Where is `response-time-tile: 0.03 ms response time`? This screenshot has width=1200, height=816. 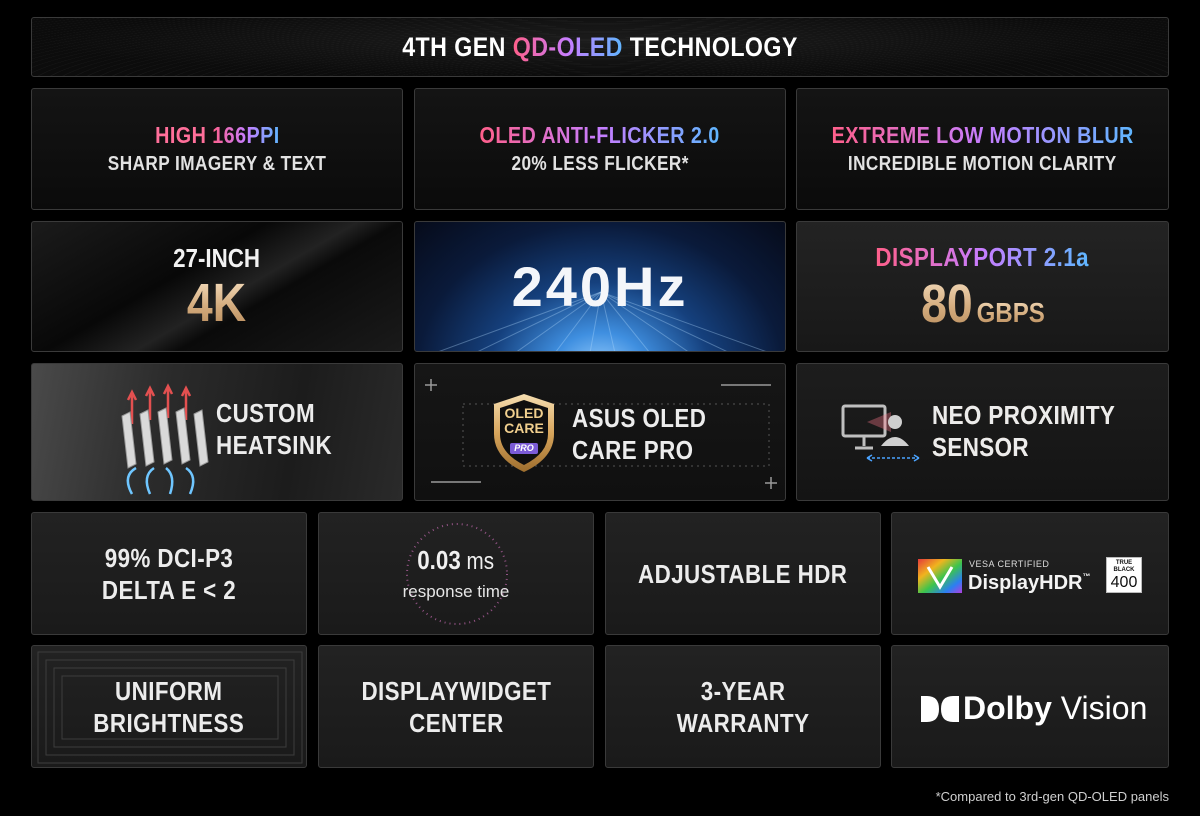 response-time-tile: 0.03 ms response time is located at coordinates (456, 573).